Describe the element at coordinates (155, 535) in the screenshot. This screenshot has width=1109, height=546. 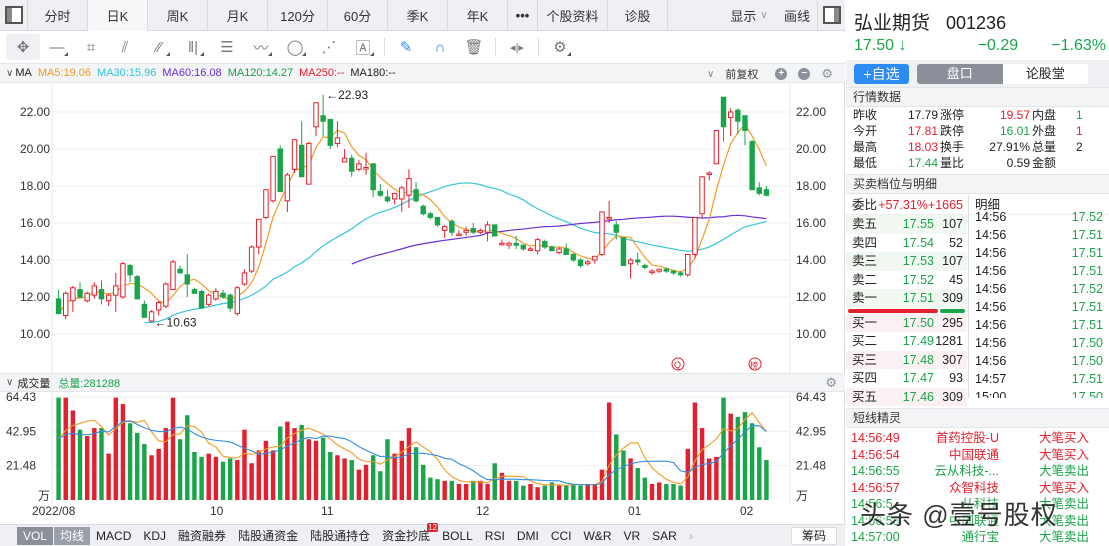
I see `tab-kdj: KDJ` at that location.